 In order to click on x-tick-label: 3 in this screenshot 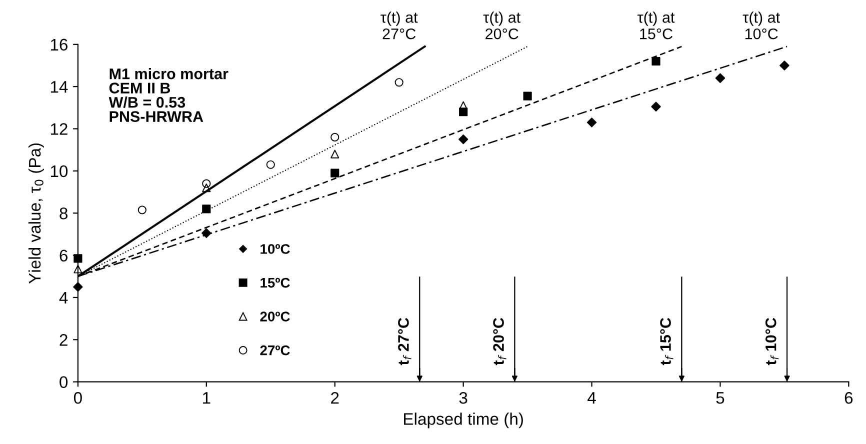, I will do `click(463, 398)`.